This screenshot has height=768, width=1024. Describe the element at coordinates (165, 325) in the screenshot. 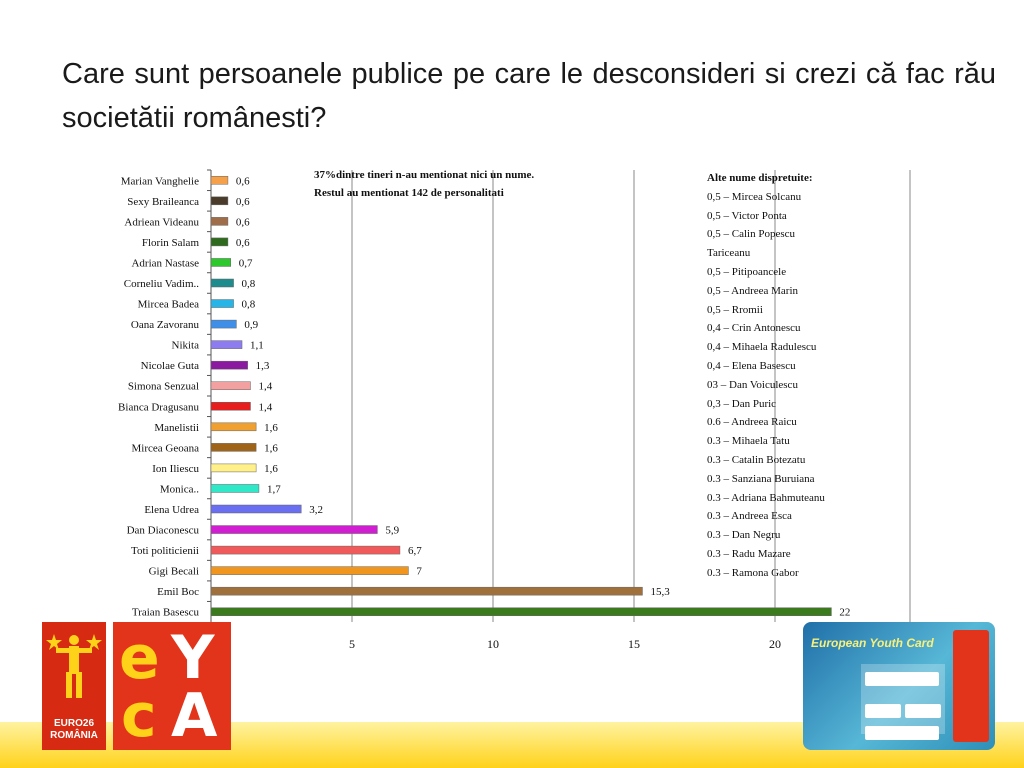

I see `category-label: Oana Zavoranu` at that location.